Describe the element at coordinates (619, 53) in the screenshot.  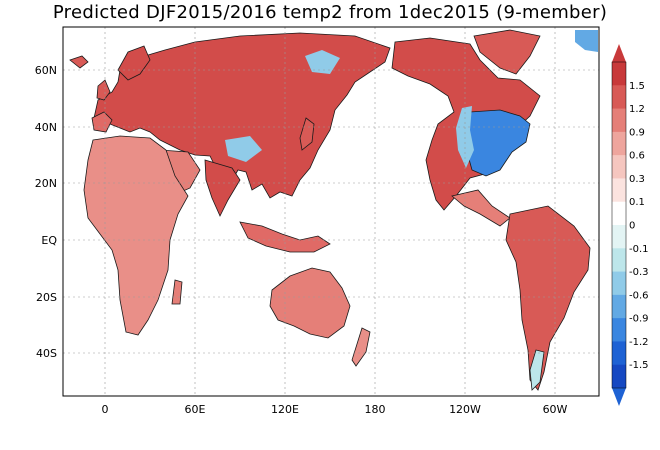
I see `colorbar-top-arrow` at that location.